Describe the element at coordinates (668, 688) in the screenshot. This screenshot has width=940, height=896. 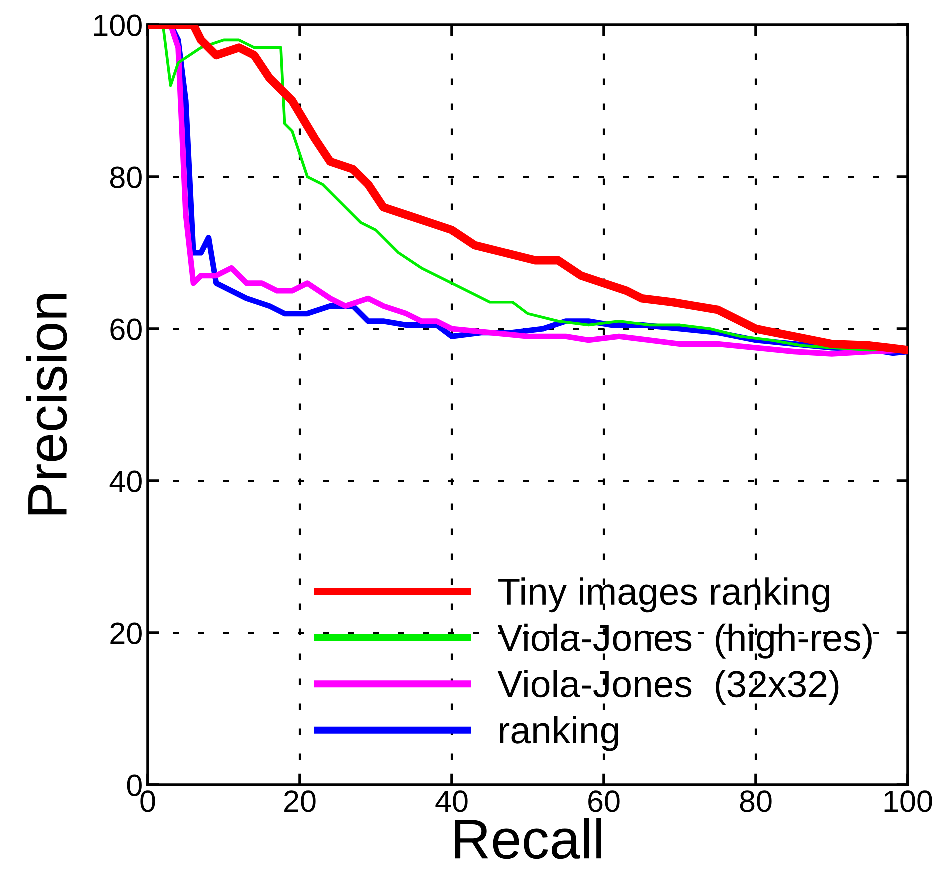
I see `legend-label: Viola-Jones (32x32)` at that location.